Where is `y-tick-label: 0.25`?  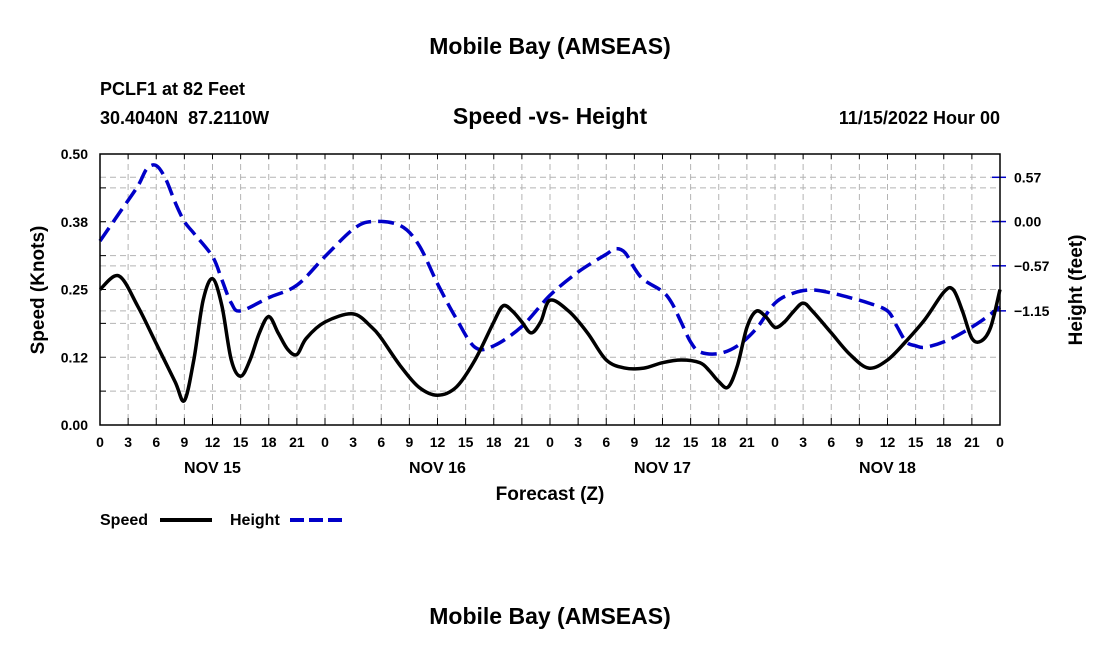
y-tick-label: 0.25 is located at coordinates (74, 290).